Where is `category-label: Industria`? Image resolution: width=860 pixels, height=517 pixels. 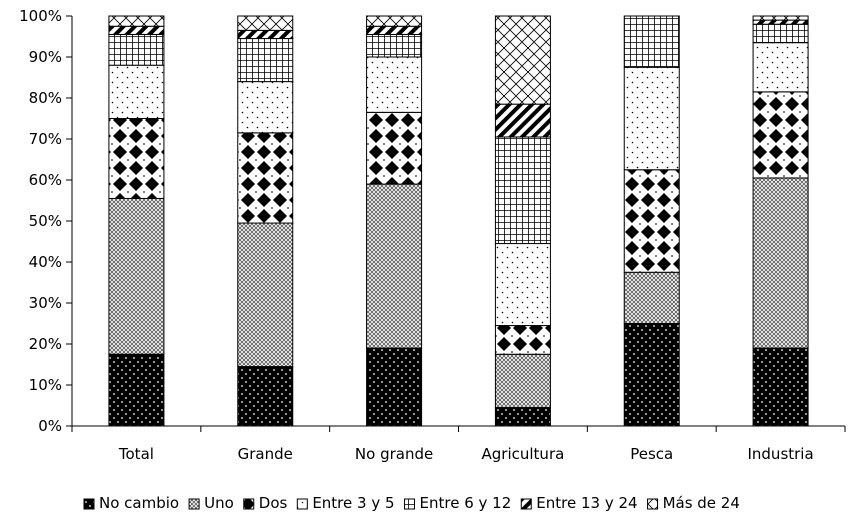 category-label: Industria is located at coordinates (780, 454).